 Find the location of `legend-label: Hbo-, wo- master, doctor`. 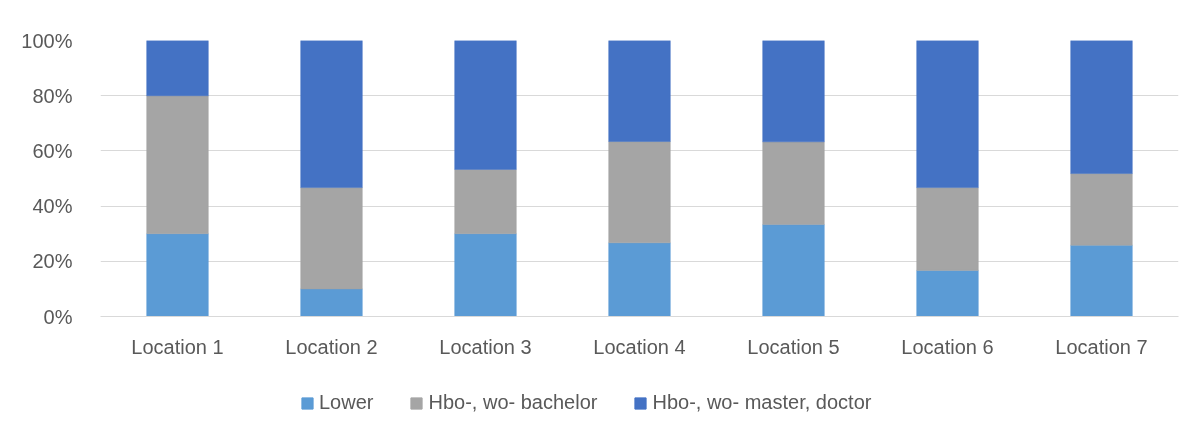

legend-label: Hbo-, wo- master, doctor is located at coordinates (762, 402).